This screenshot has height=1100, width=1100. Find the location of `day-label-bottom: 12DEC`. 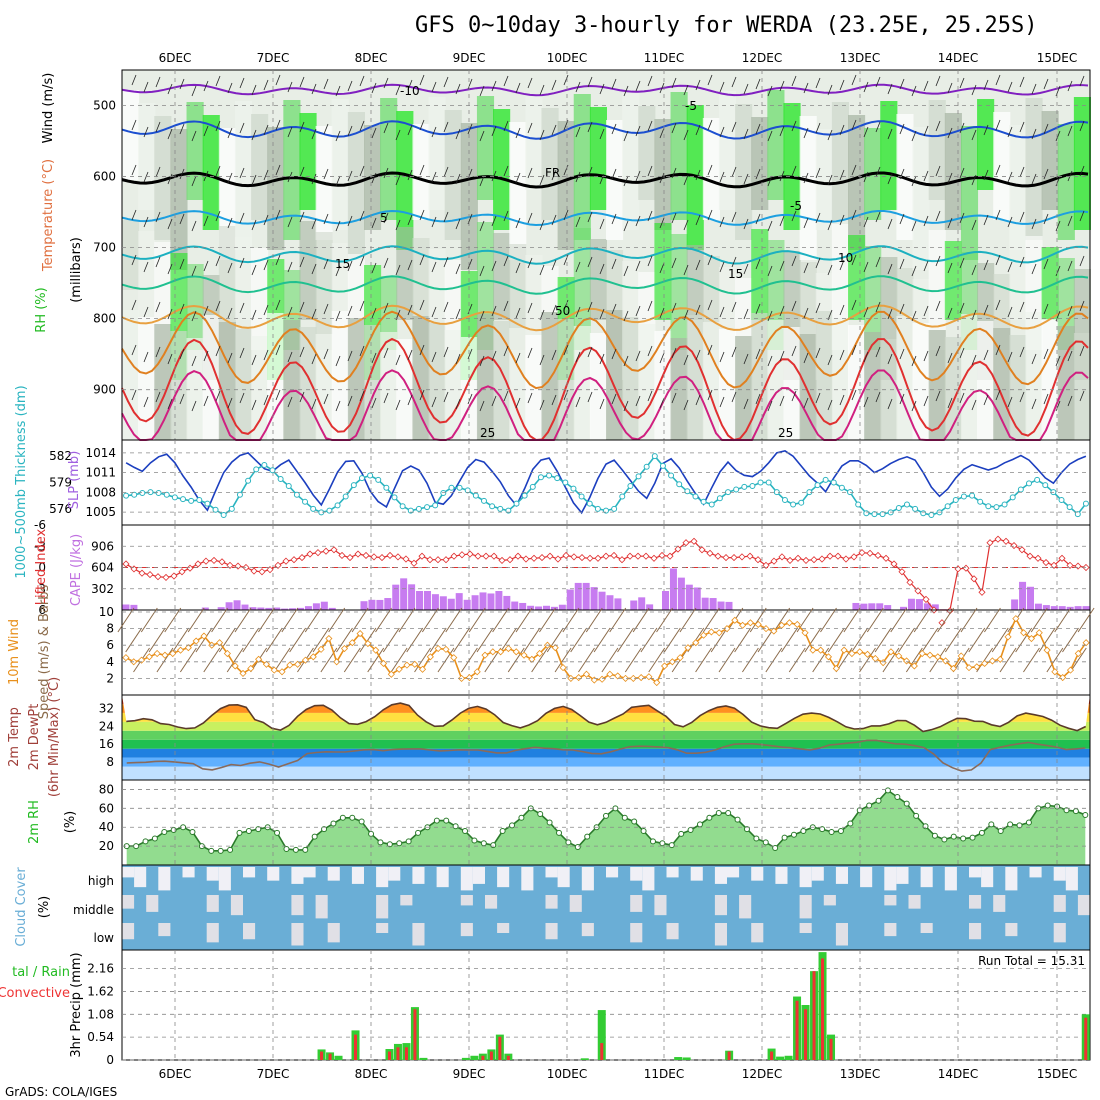

day-label-bottom: 12DEC is located at coordinates (762, 1074).